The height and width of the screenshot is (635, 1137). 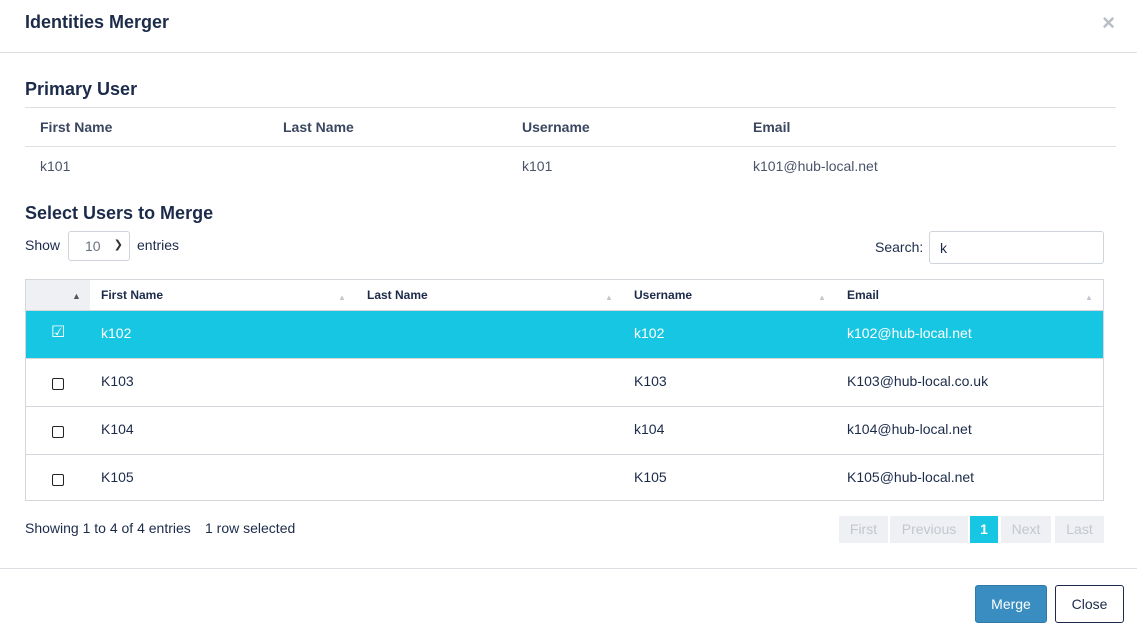 I want to click on modal-title: Identities Merger, so click(x=97, y=22).